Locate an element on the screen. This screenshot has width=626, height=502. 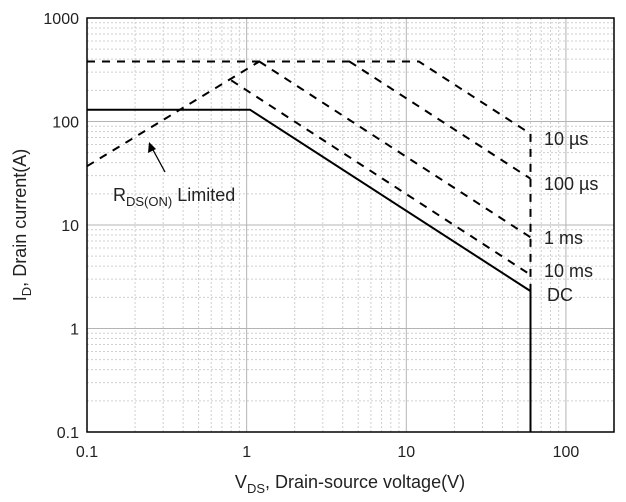
label-100us: 100 µs is located at coordinates (571, 184).